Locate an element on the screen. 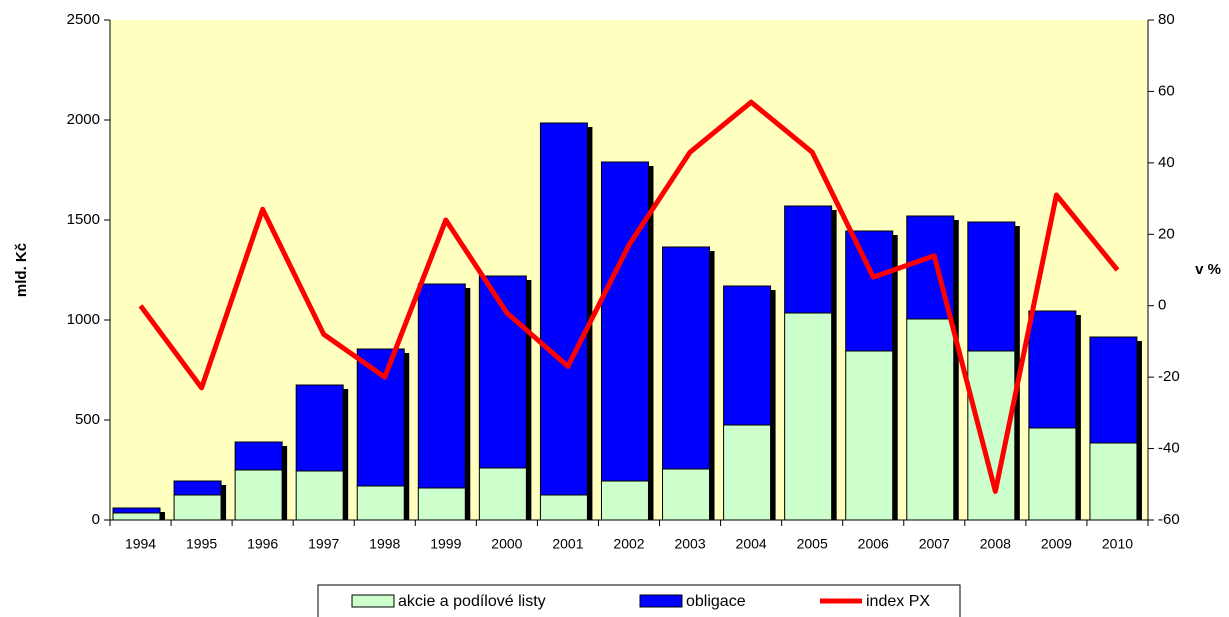  y-tick-label: 1500 is located at coordinates (83, 219).